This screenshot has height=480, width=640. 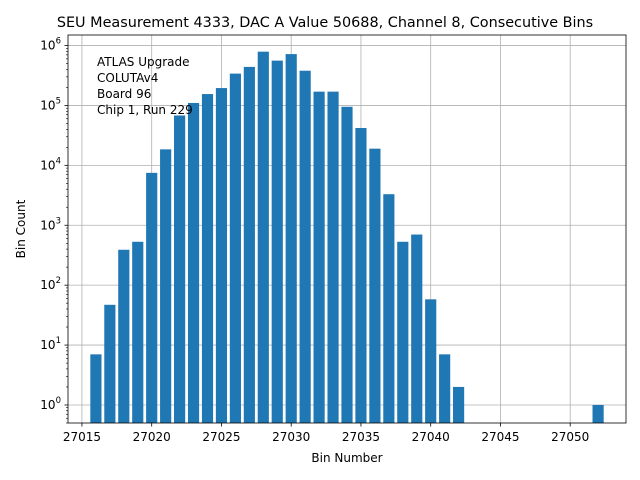 What do you see at coordinates (152, 437) in the screenshot?
I see `x-tick-label: 27020` at bounding box center [152, 437].